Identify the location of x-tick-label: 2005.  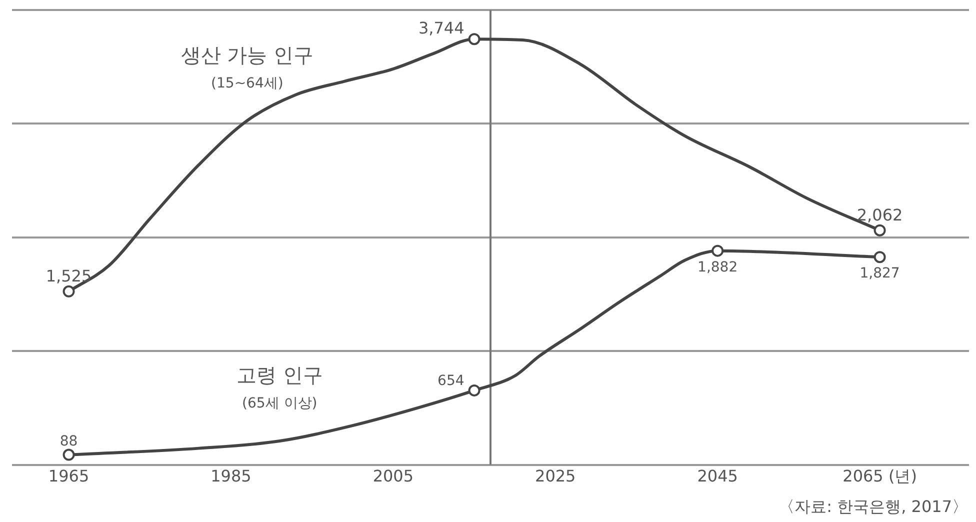
(393, 476).